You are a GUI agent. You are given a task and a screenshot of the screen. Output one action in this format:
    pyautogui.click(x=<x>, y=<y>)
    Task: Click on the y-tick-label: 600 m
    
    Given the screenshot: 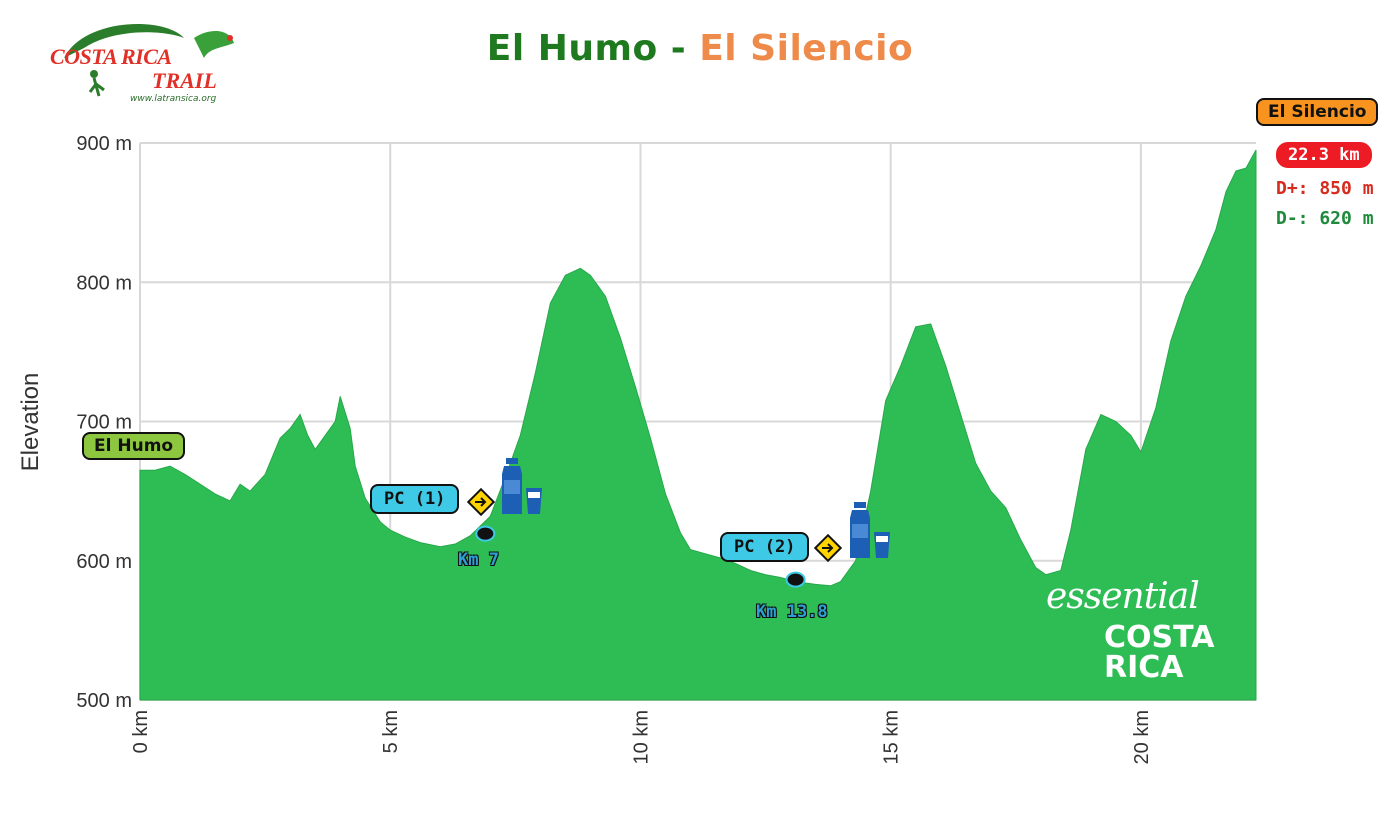 What is the action you would take?
    pyautogui.click(x=104, y=562)
    